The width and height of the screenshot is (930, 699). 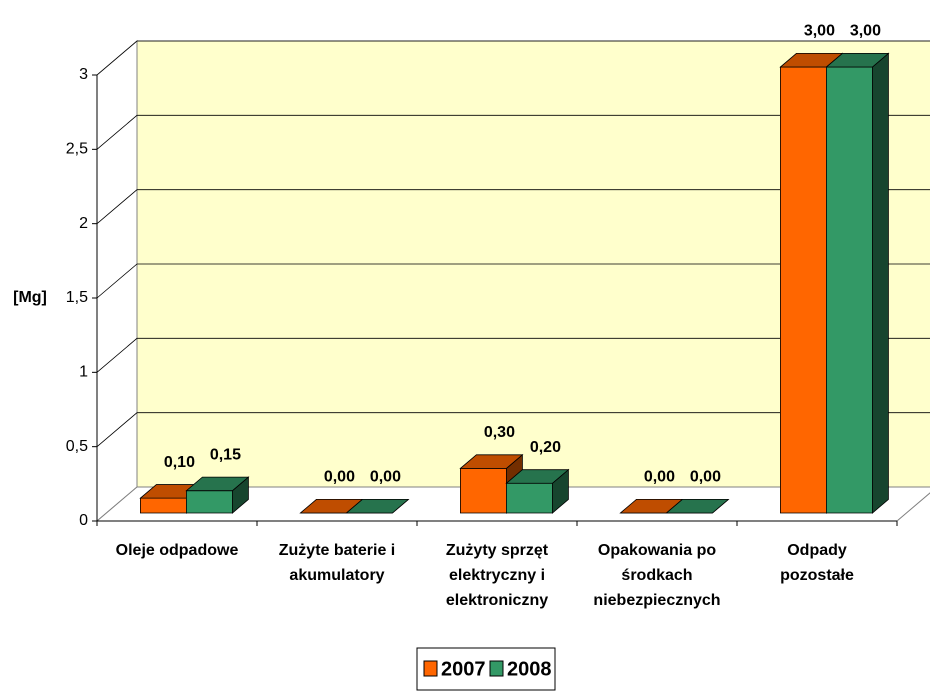 I want to click on x-tick-label: Oleje odpadowe, so click(x=177, y=550).